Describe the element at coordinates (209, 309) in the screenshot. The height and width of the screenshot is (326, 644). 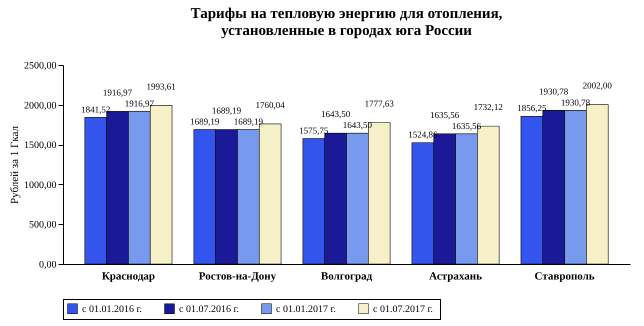
I see `legend-label: с 01.07.2016 г.` at that location.